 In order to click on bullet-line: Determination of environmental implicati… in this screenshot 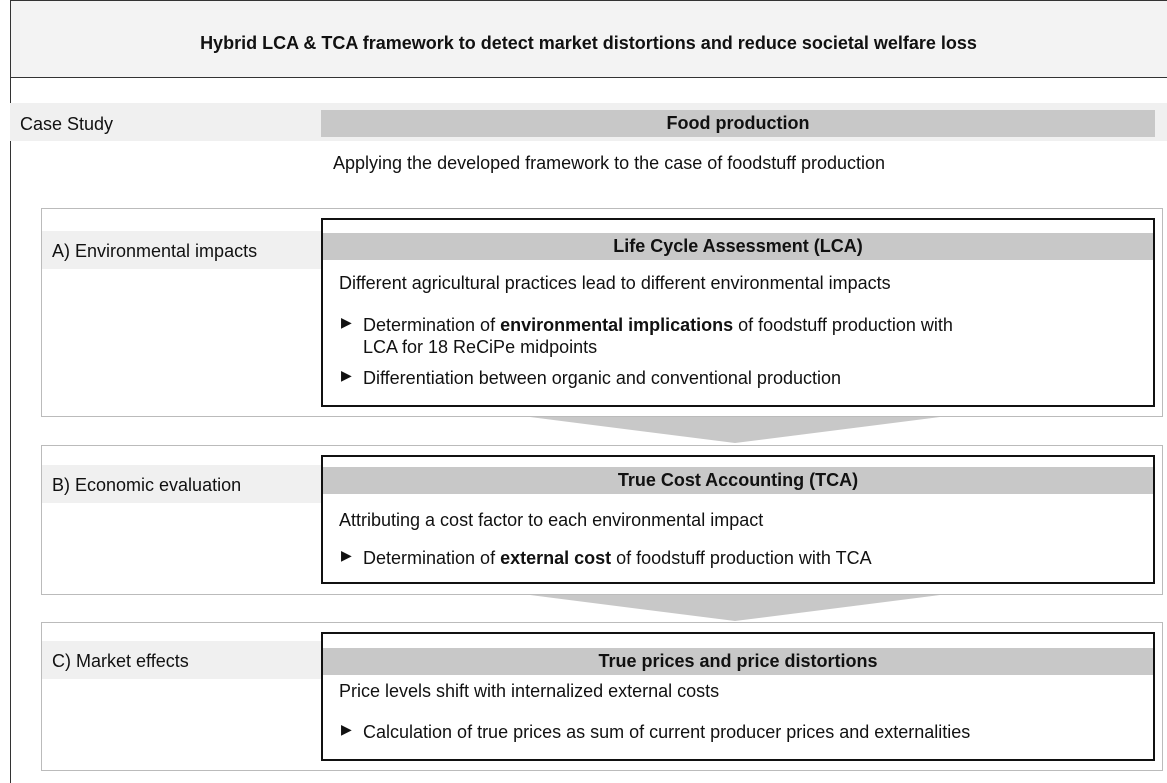, I will do `click(658, 325)`.